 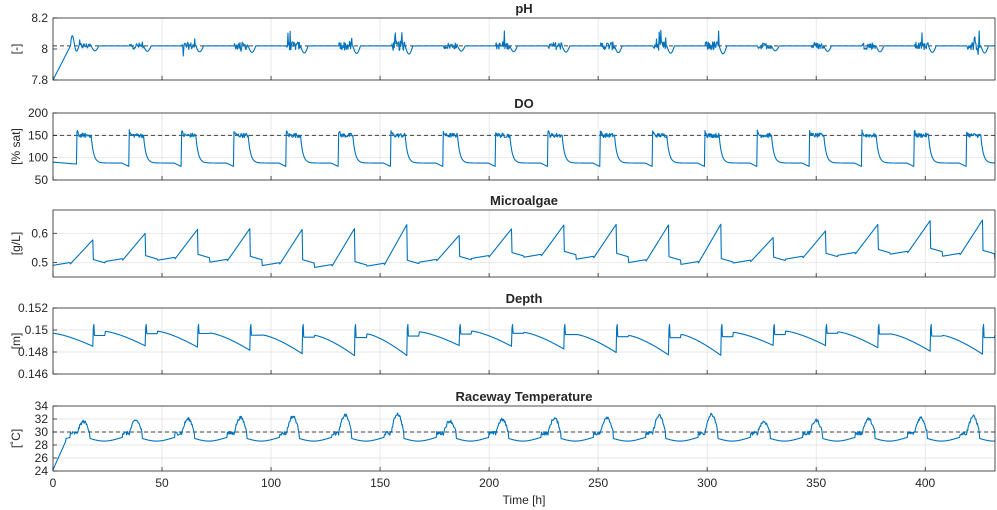 What do you see at coordinates (53, 483) in the screenshot?
I see `x-tick-label: 0` at bounding box center [53, 483].